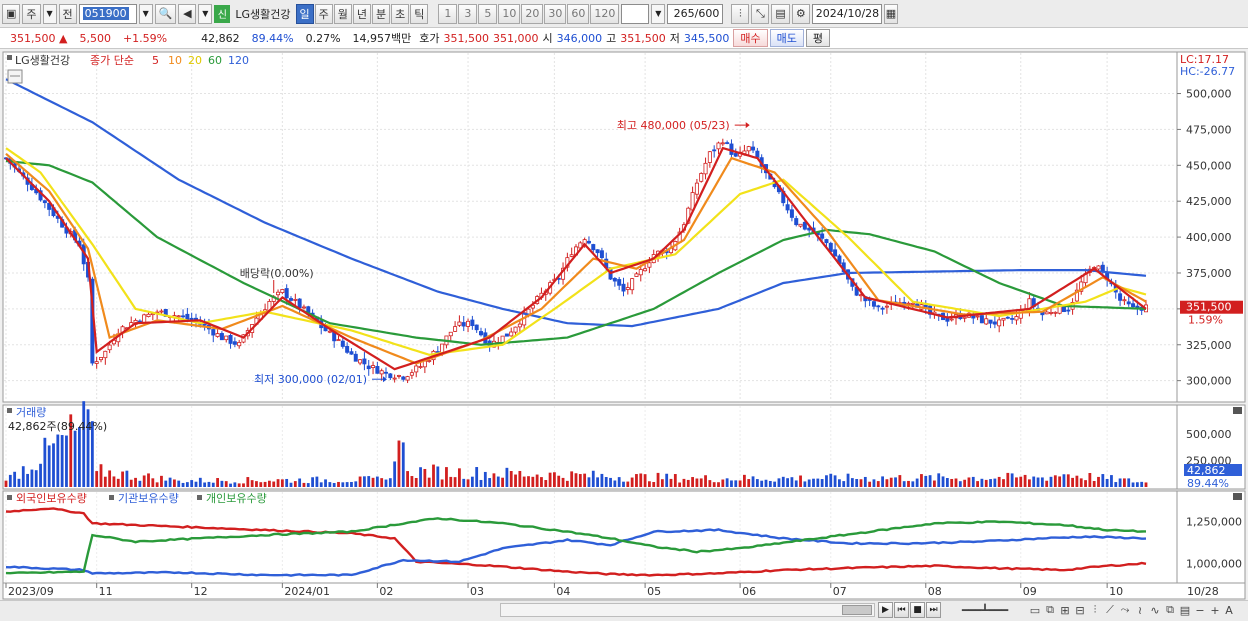 This screenshot has width=1248, height=621. I want to click on chart-scrollbar, so click(687, 610).